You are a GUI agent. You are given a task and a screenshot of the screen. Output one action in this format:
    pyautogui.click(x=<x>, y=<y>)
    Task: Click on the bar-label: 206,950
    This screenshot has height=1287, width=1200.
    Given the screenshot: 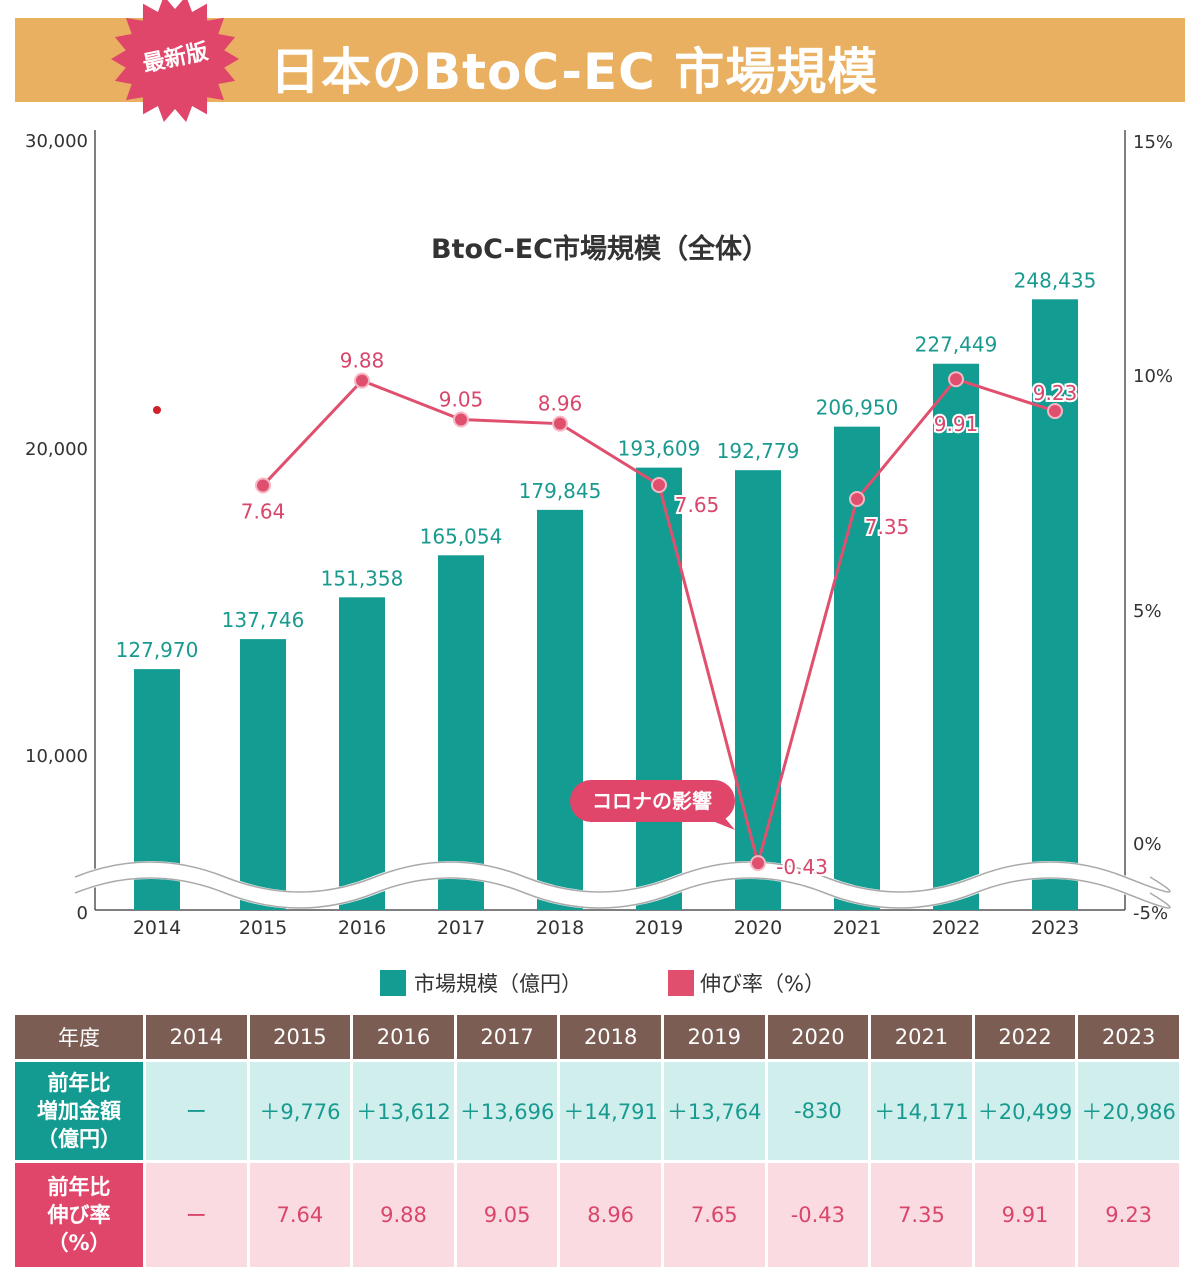 What is the action you would take?
    pyautogui.click(x=857, y=408)
    